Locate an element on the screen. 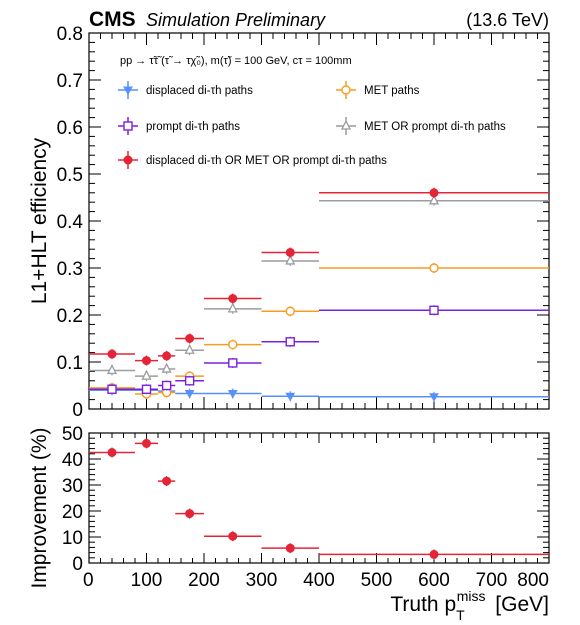 This screenshot has height=625, width=580. y-tick-label: 0.1 is located at coordinates (70, 363).